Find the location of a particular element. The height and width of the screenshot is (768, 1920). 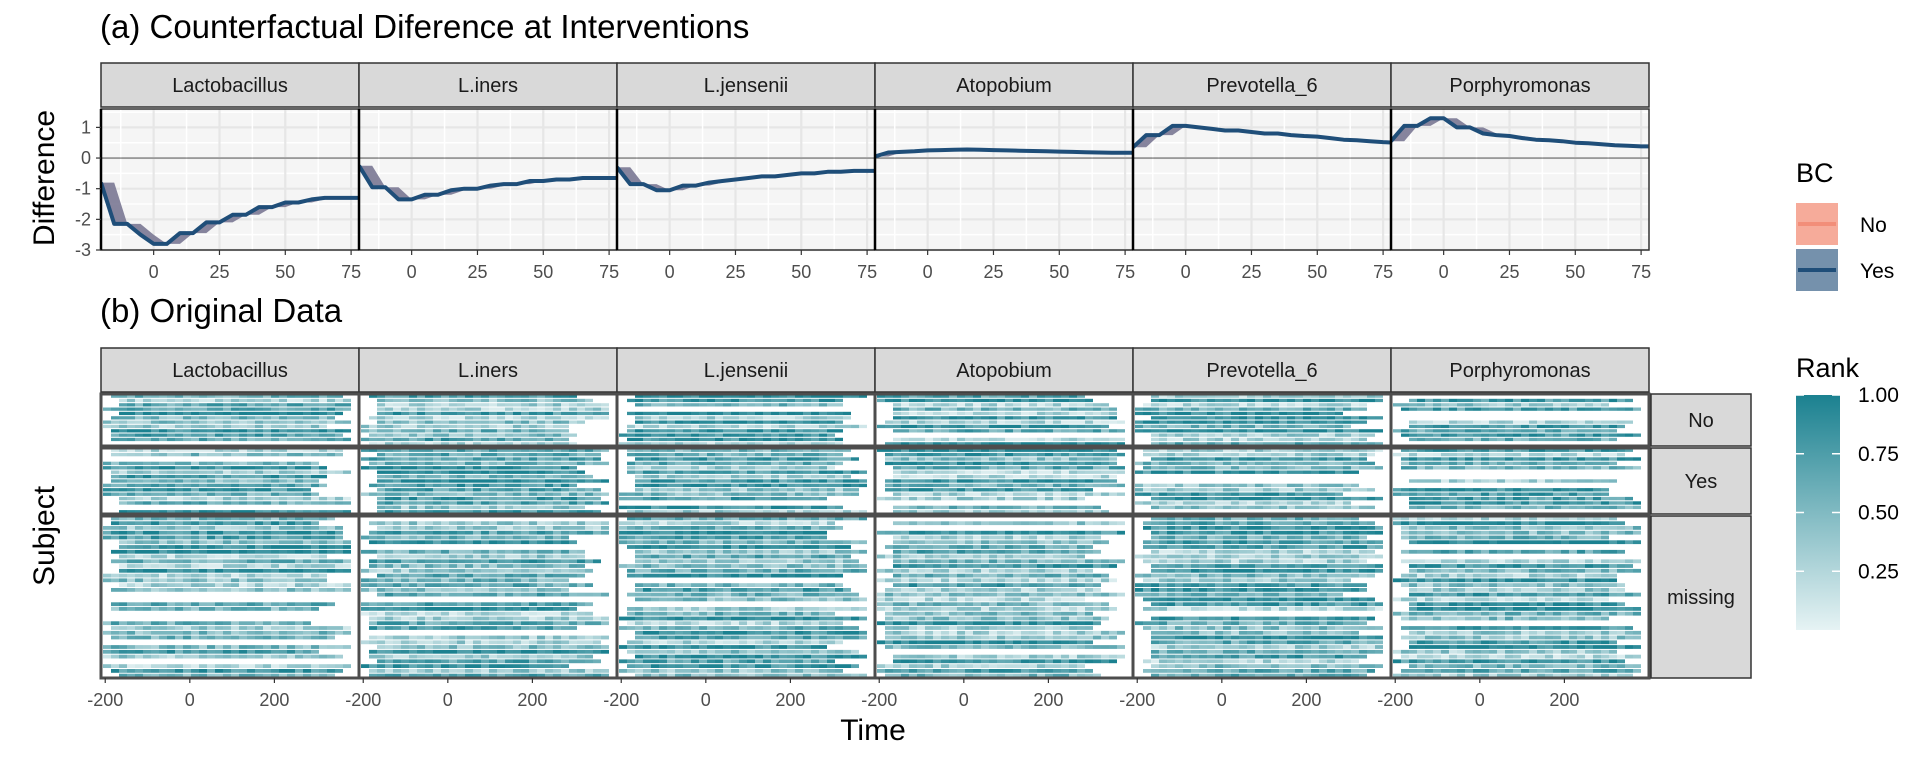

y-tick-label-a: -3 is located at coordinates (83, 250).